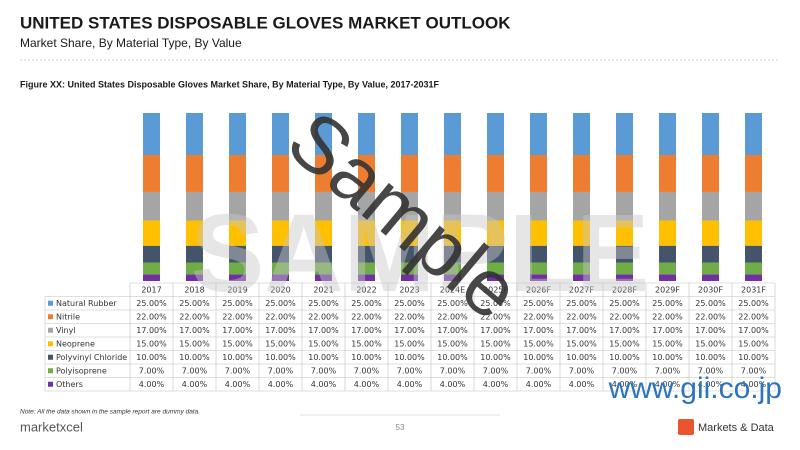 This screenshot has height=450, width=800. What do you see at coordinates (91, 357) in the screenshot?
I see `legend-label: Polyvinyl Chloride` at bounding box center [91, 357].